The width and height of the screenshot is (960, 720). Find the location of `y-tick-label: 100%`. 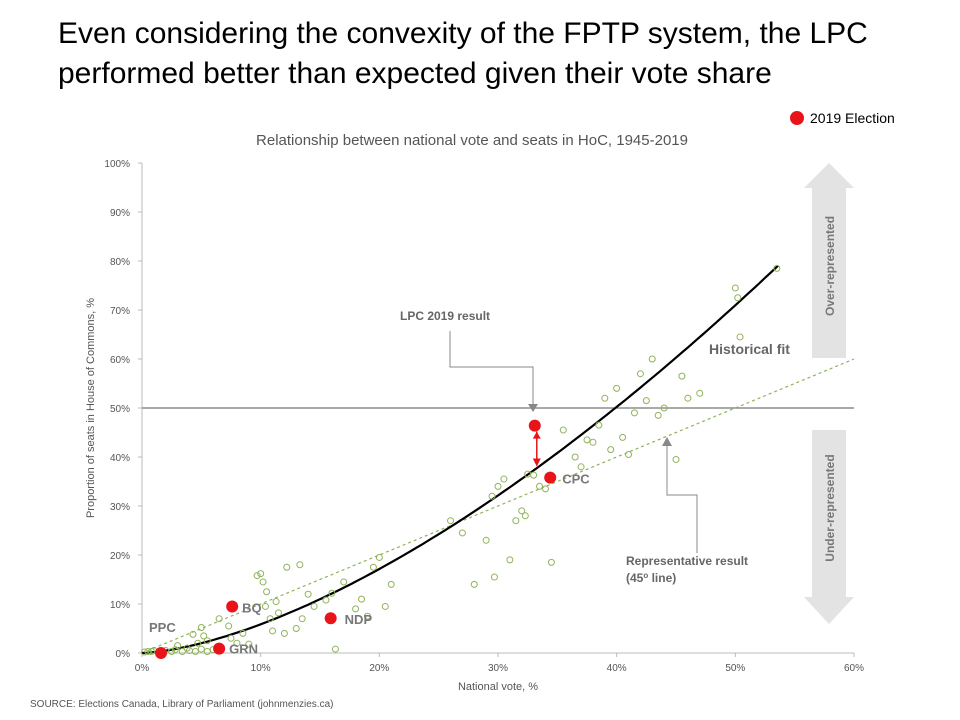

y-tick-label: 100% is located at coordinates (117, 164).